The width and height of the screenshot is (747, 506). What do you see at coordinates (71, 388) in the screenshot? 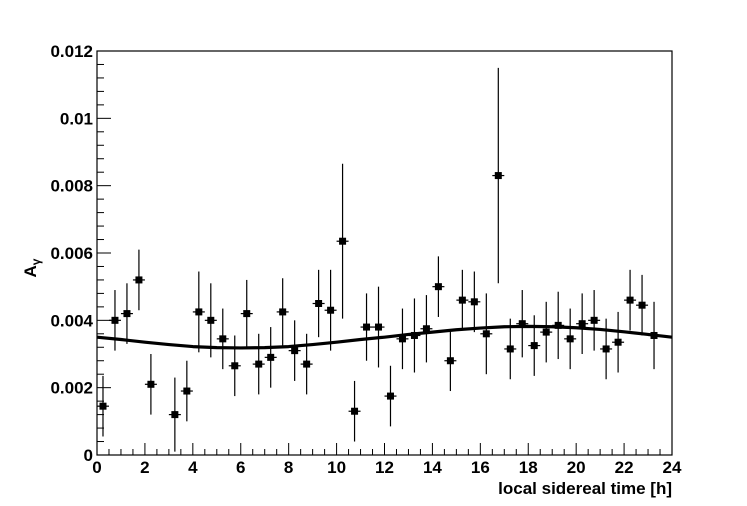
I see `y-tick-label: 0.002` at bounding box center [71, 388].